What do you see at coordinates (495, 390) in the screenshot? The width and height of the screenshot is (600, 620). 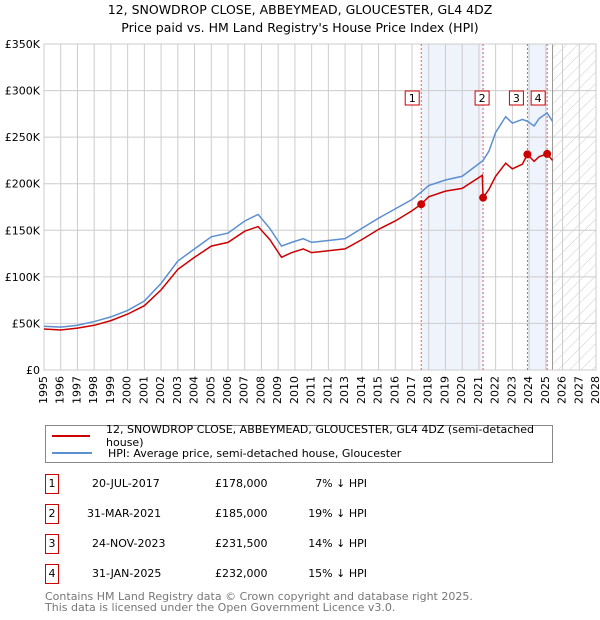 I see `x-tick-label: 2022` at bounding box center [495, 390].